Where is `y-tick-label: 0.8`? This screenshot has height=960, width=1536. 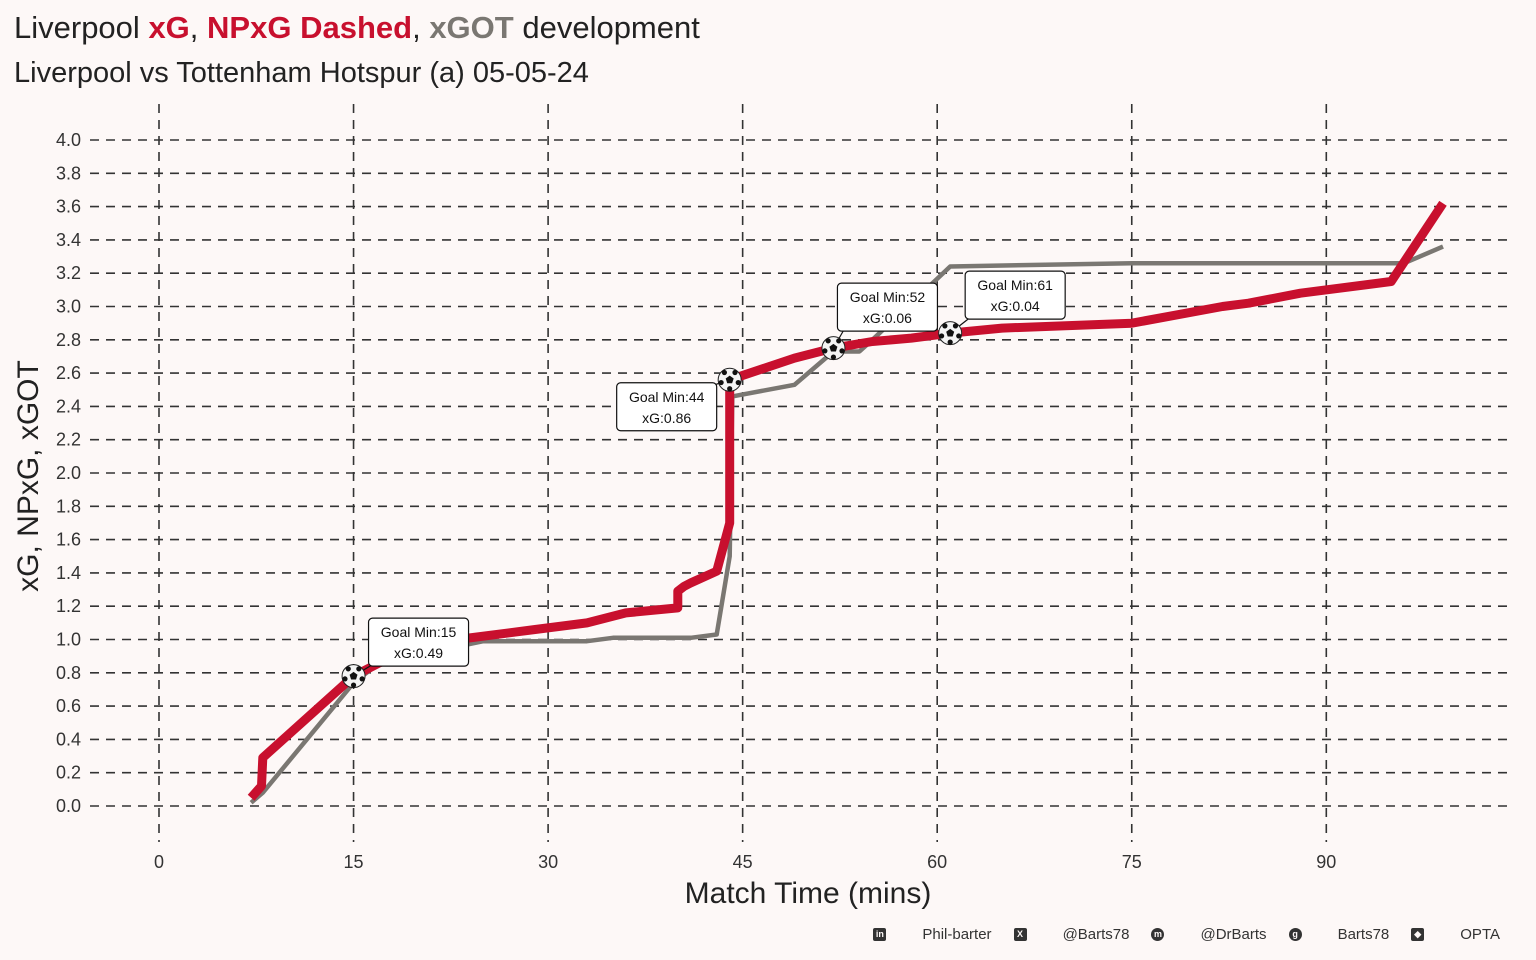
y-tick-label: 0.8 is located at coordinates (68, 673).